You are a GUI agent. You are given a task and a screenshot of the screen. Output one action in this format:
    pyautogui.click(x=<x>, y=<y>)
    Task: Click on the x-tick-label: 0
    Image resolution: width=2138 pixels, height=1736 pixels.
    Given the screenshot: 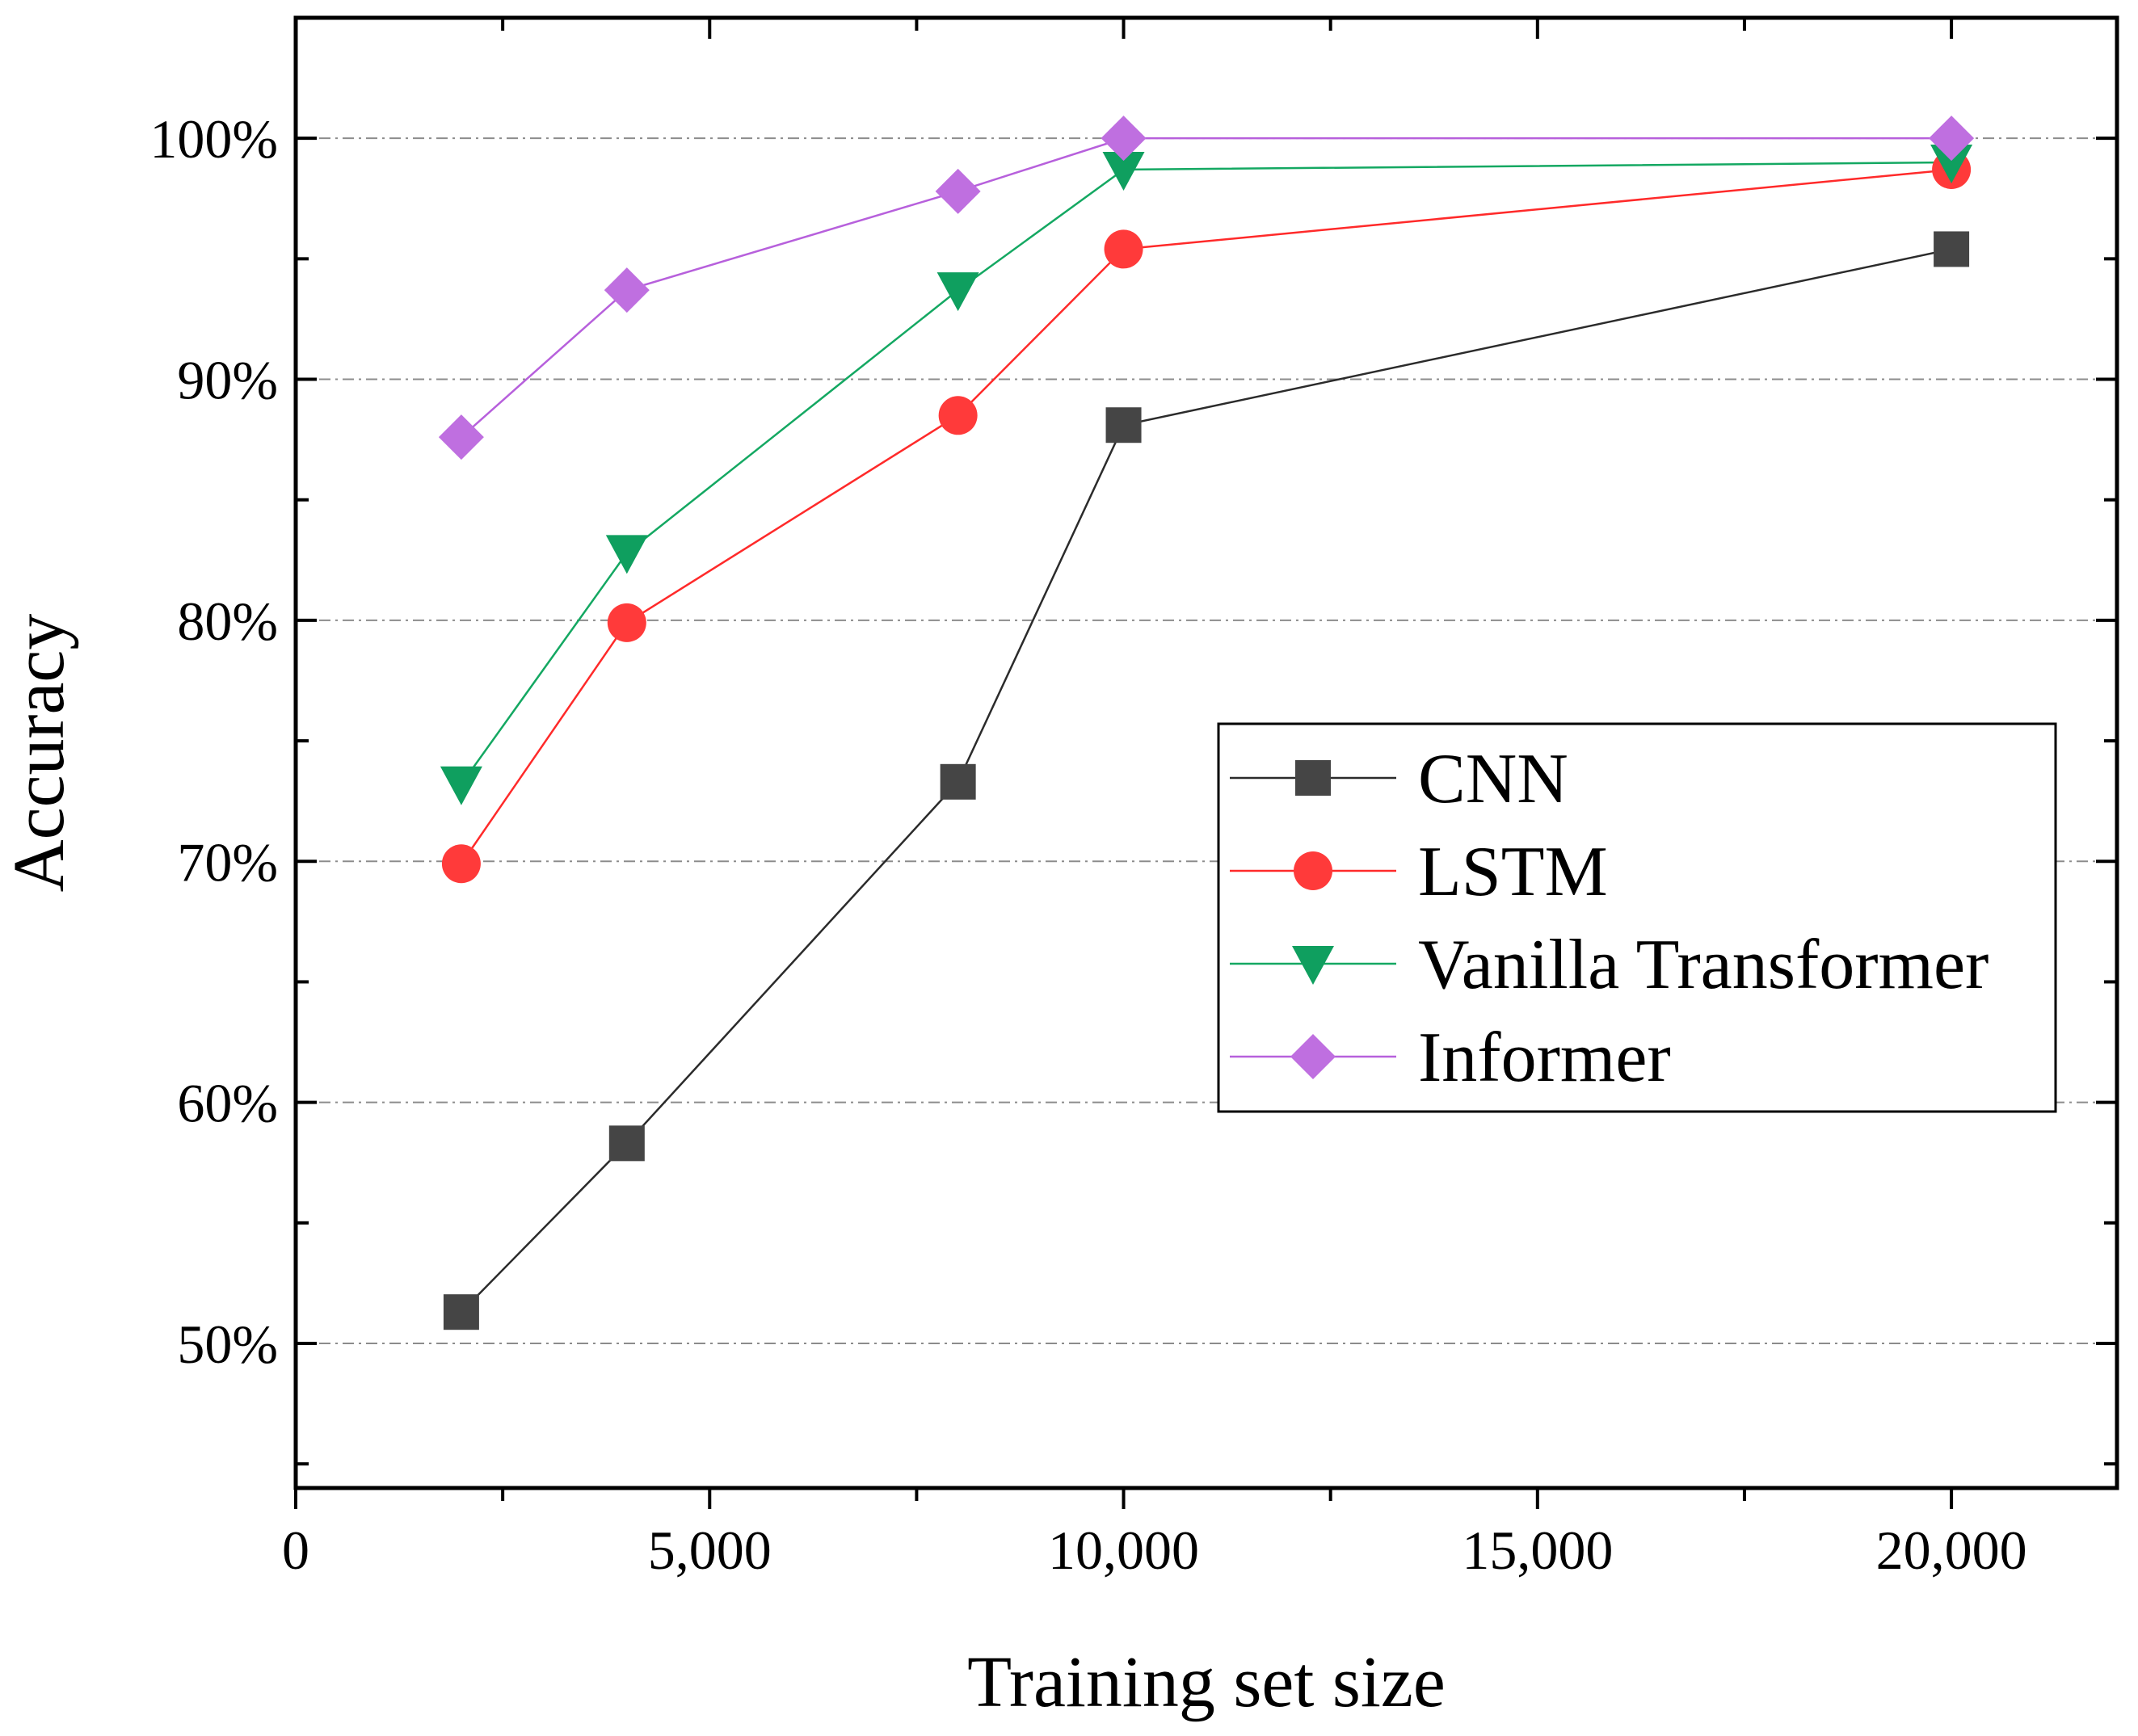 What is the action you would take?
    pyautogui.click(x=295, y=1550)
    